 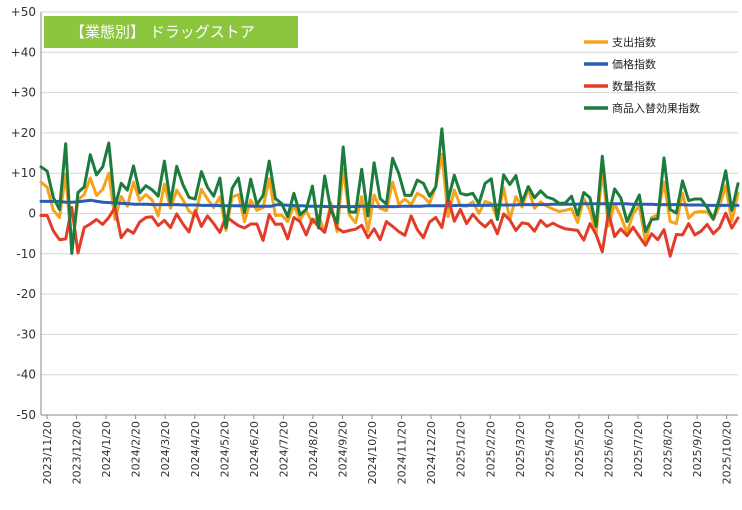 What do you see at coordinates (697, 449) in the screenshot?
I see `x-tick-label: 2025/9/20` at bounding box center [697, 449].